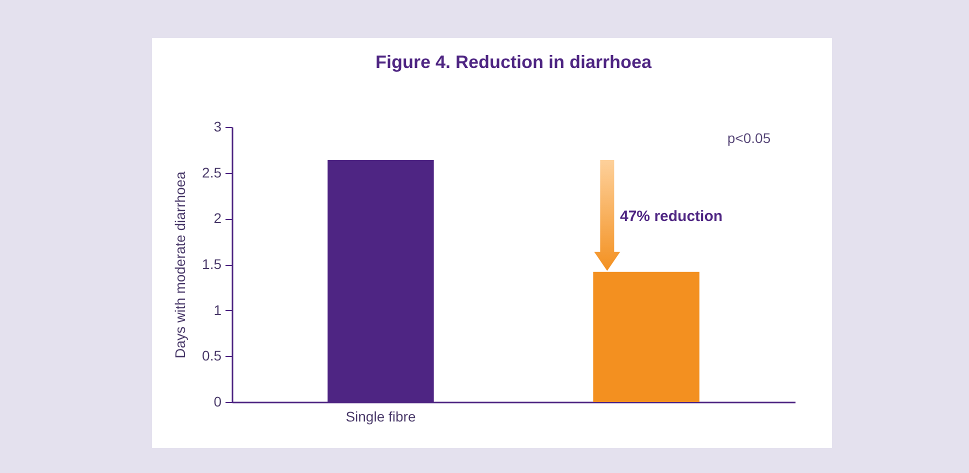 The image size is (969, 473). What do you see at coordinates (218, 126) in the screenshot?
I see `y-tick-label: 3` at bounding box center [218, 126].